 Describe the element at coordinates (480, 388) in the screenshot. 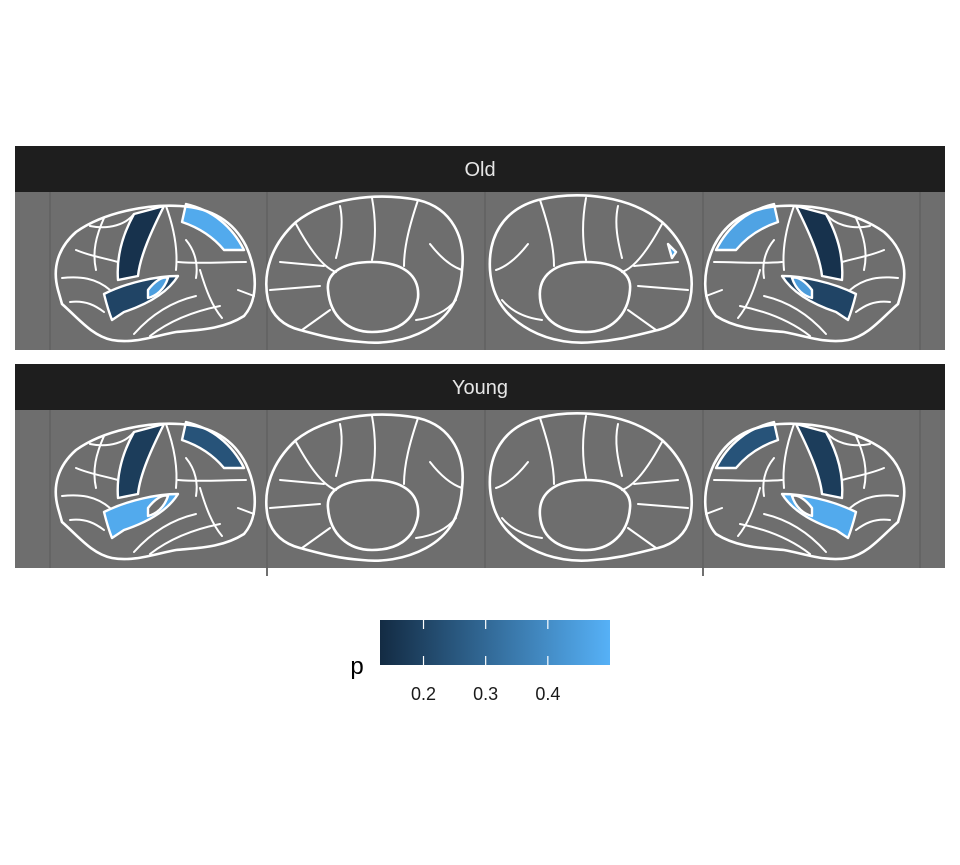

I see `facet-strip-label: Young` at that location.